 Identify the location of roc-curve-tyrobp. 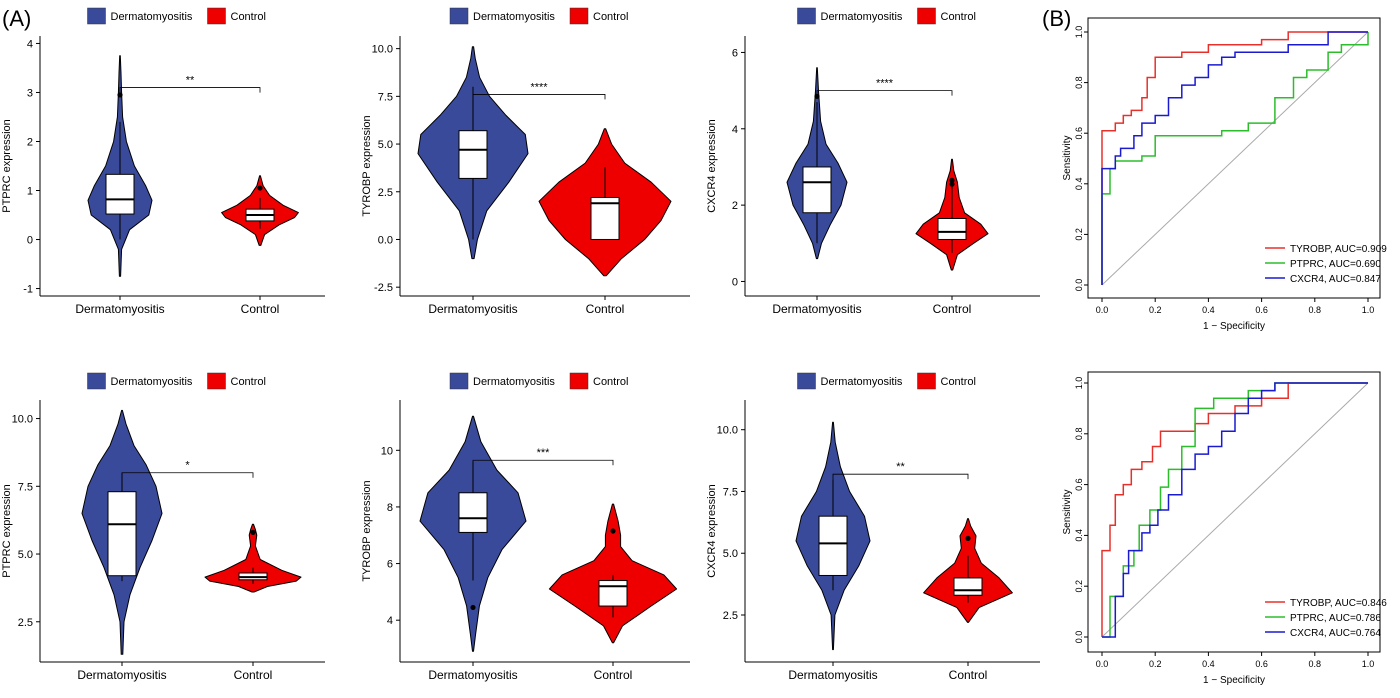
(1234, 158).